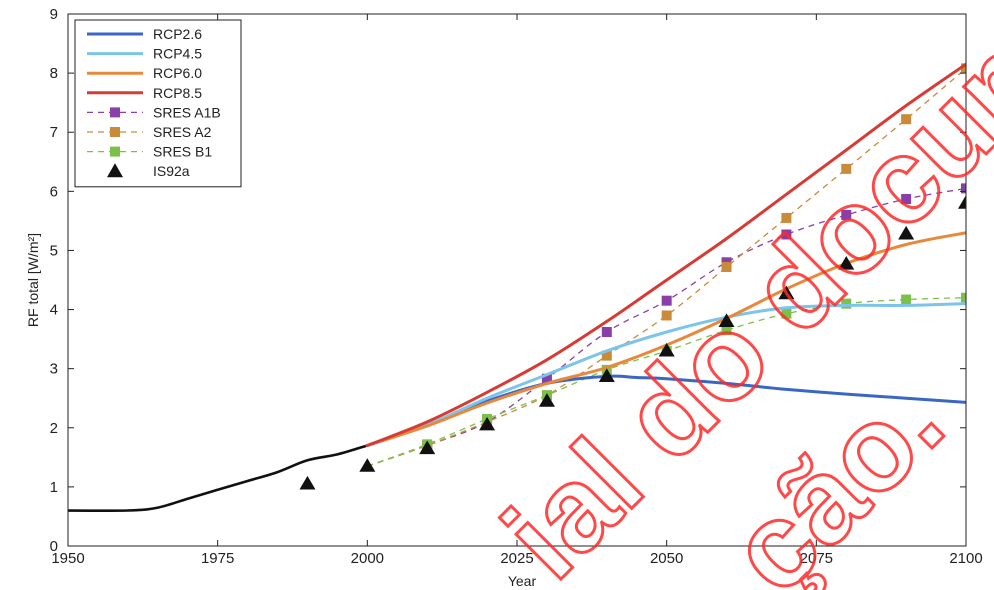  I want to click on x-tick-label: 1950, so click(67, 558).